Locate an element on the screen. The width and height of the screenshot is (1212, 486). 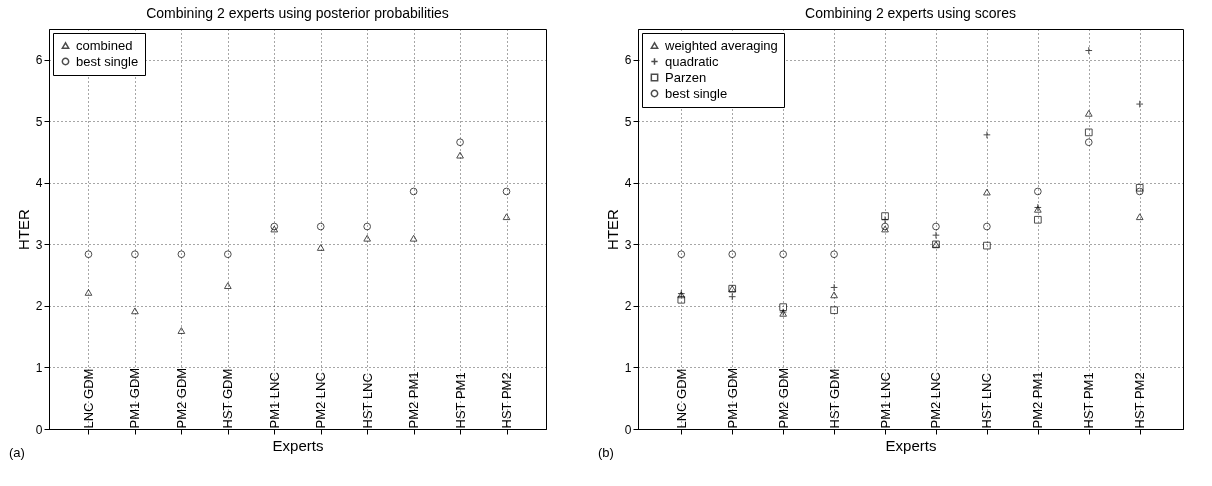
text: (b) is located at coordinates (606, 452).